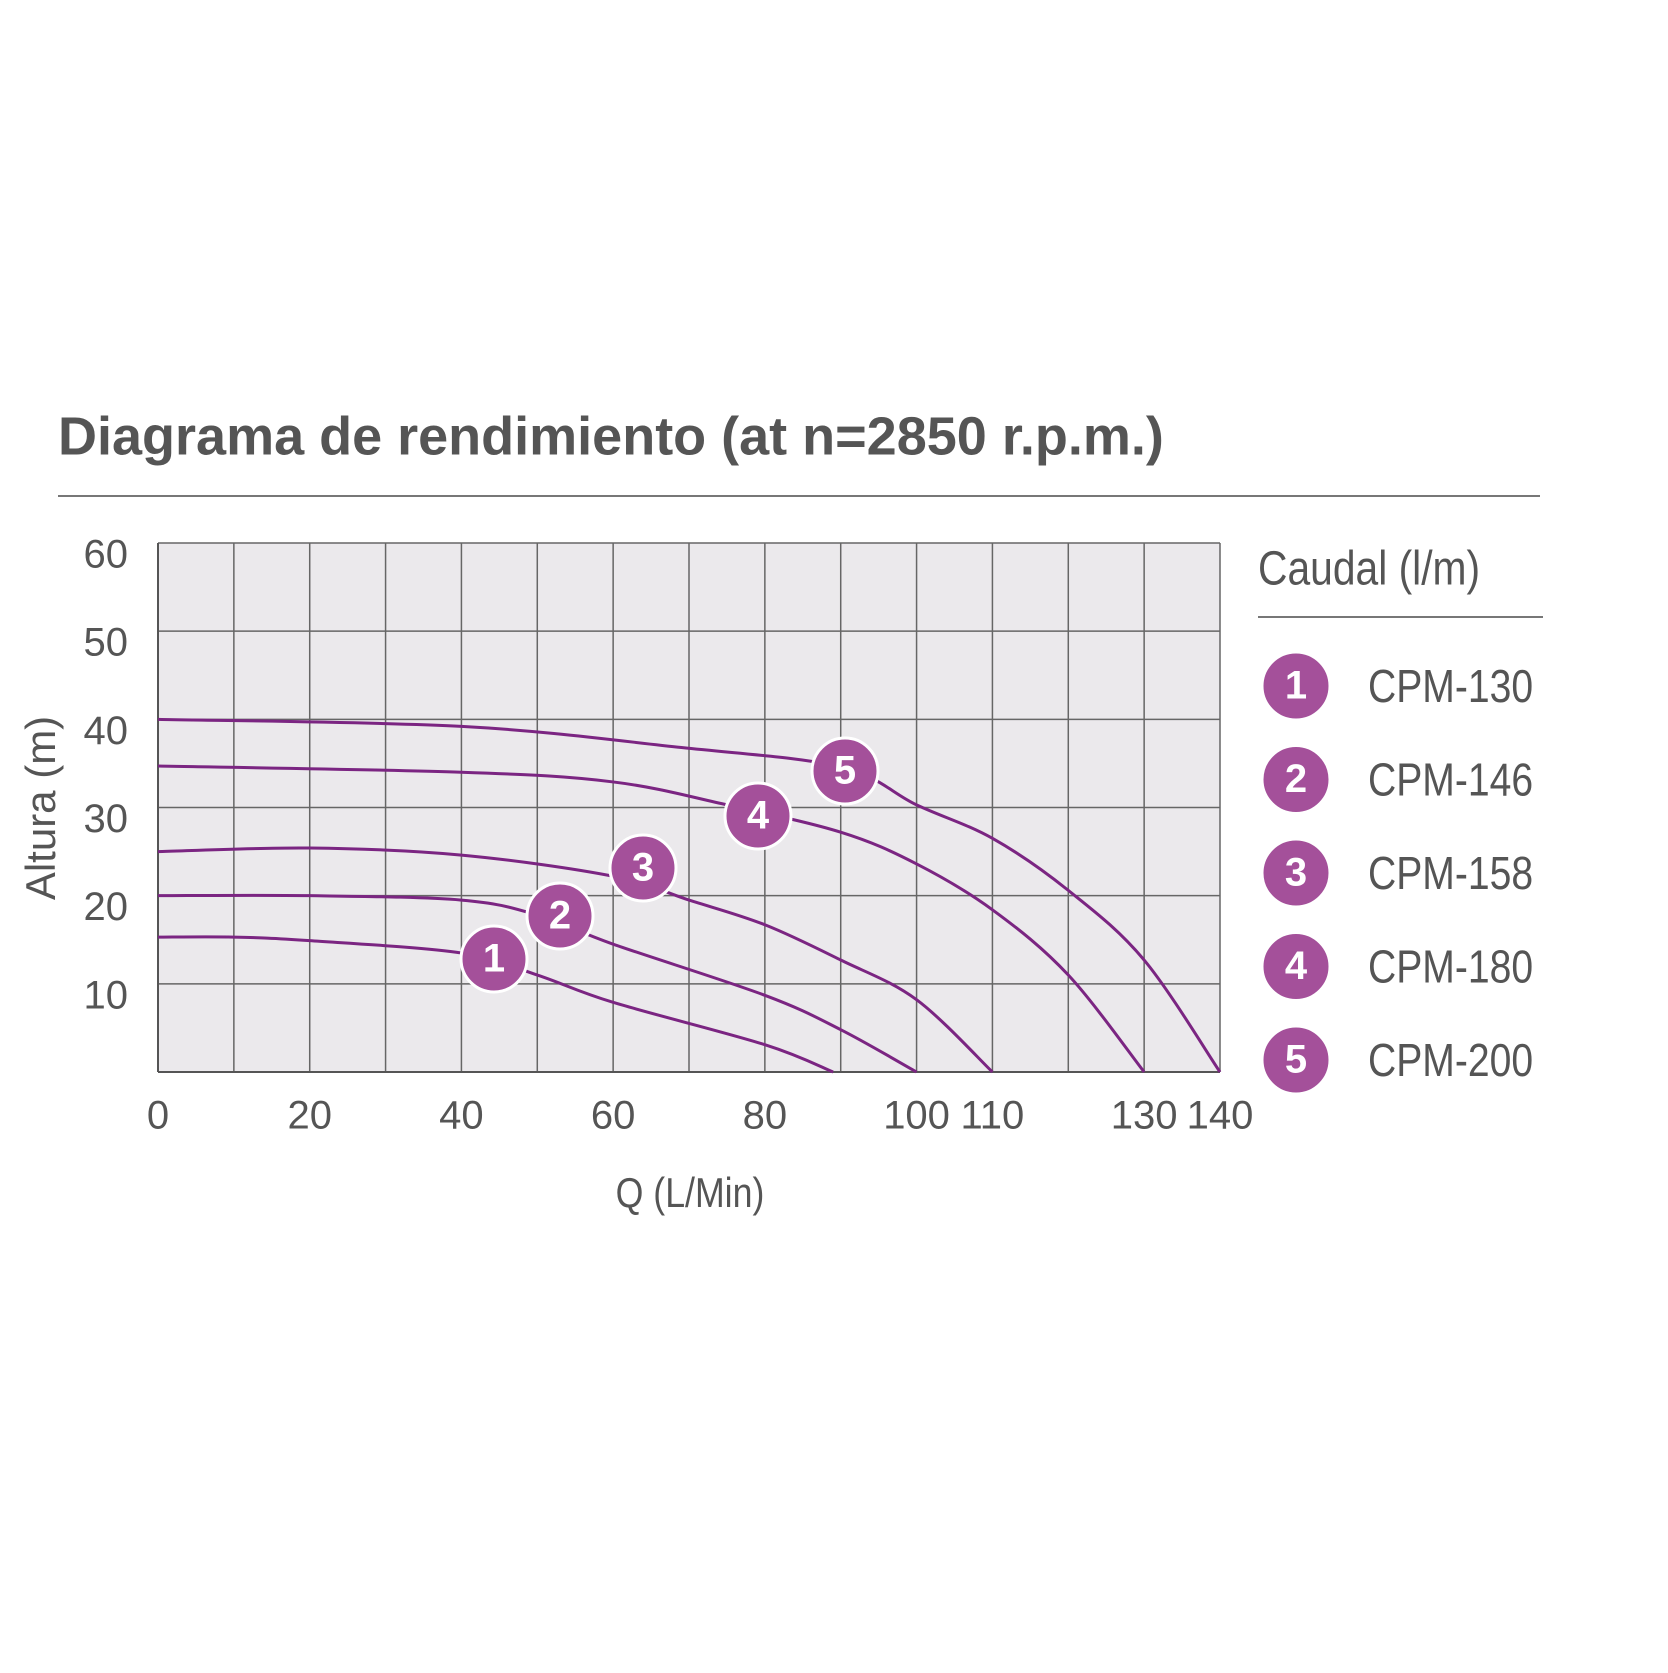 The image size is (1668, 1673). What do you see at coordinates (106, 819) in the screenshot?
I see `y-tick-label: 30` at bounding box center [106, 819].